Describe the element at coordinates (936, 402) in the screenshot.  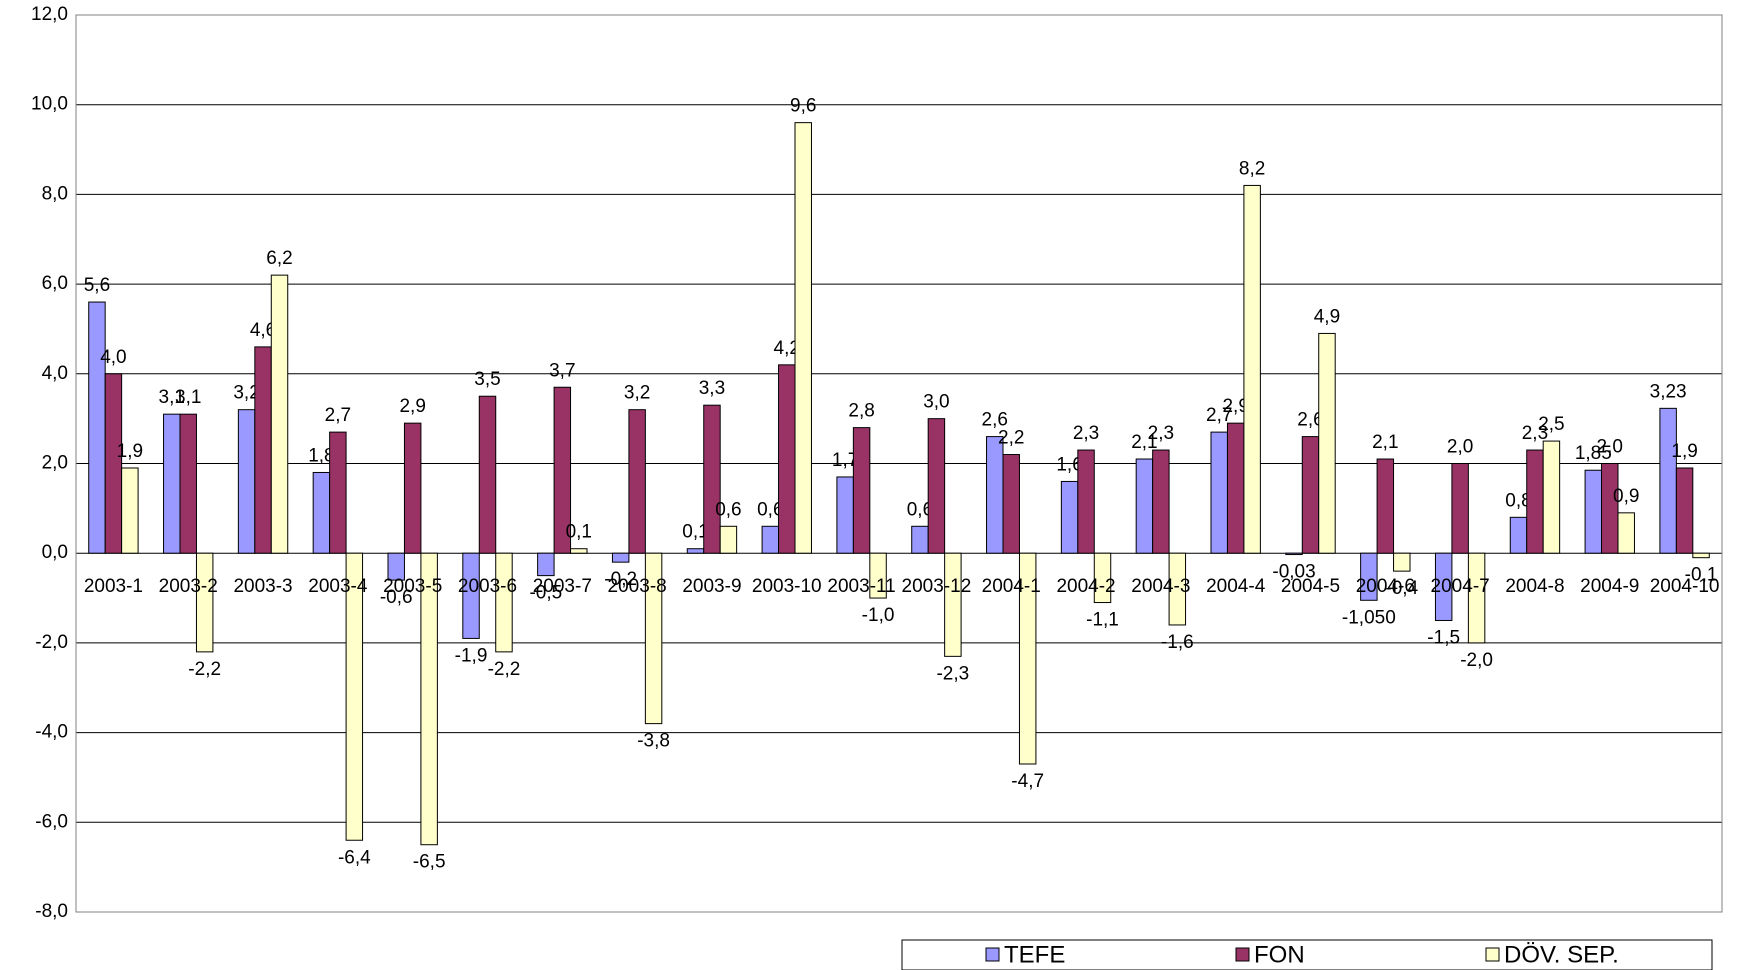
I see `data-label: 3,0` at that location.